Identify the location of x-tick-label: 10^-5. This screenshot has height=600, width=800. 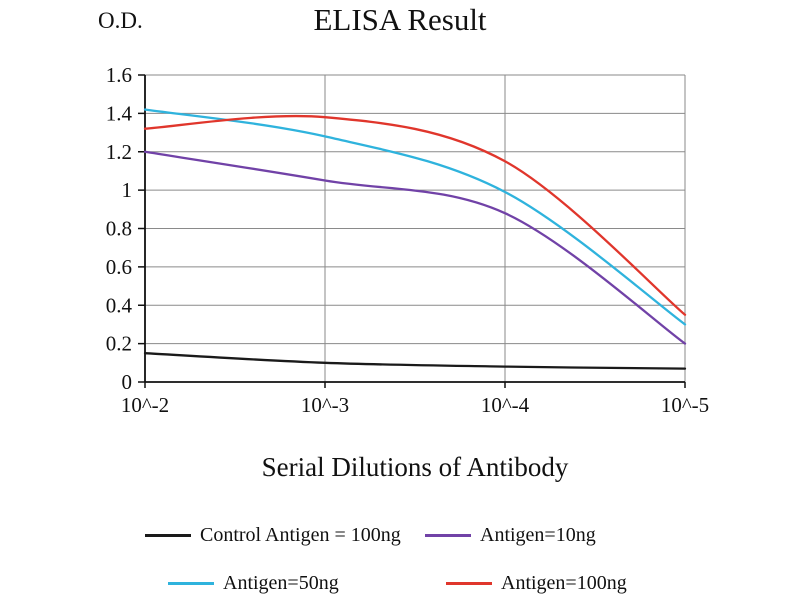
(685, 405).